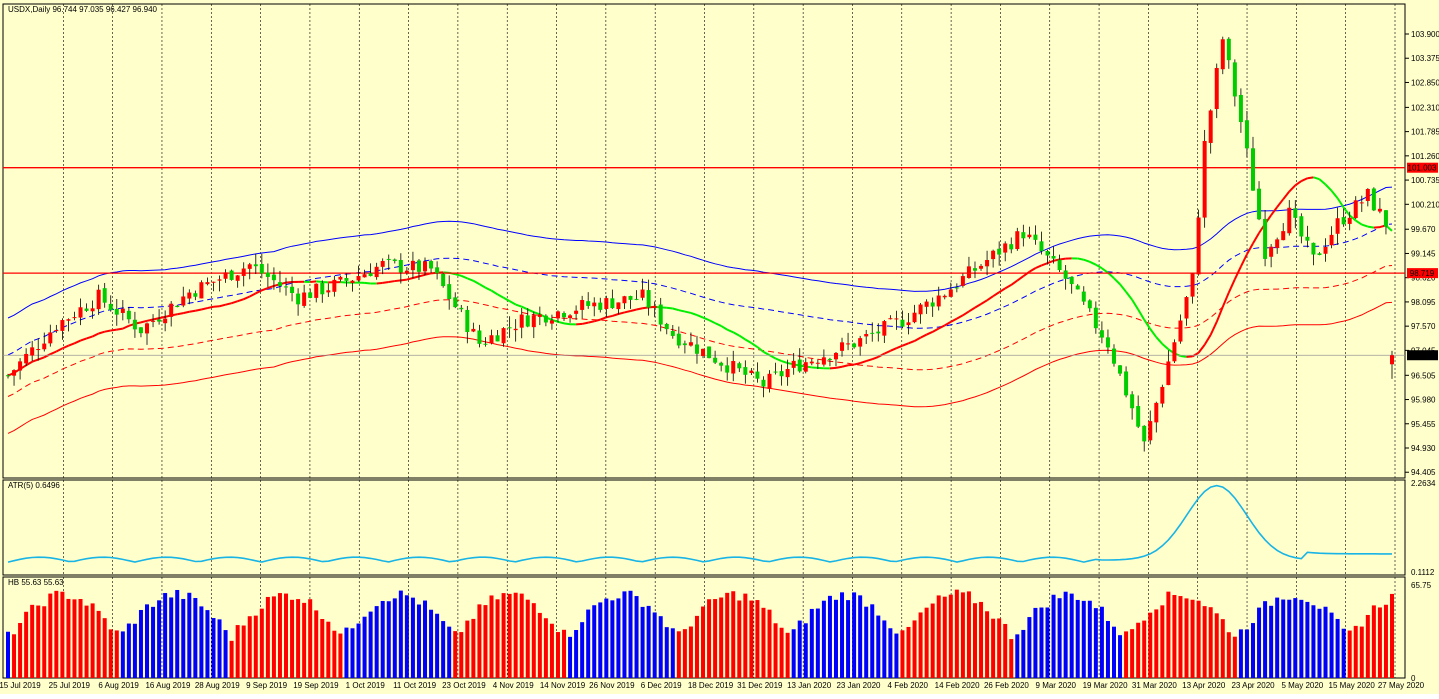 The image size is (1439, 699). I want to click on x-tick-label: 1 Oct 2019, so click(366, 685).